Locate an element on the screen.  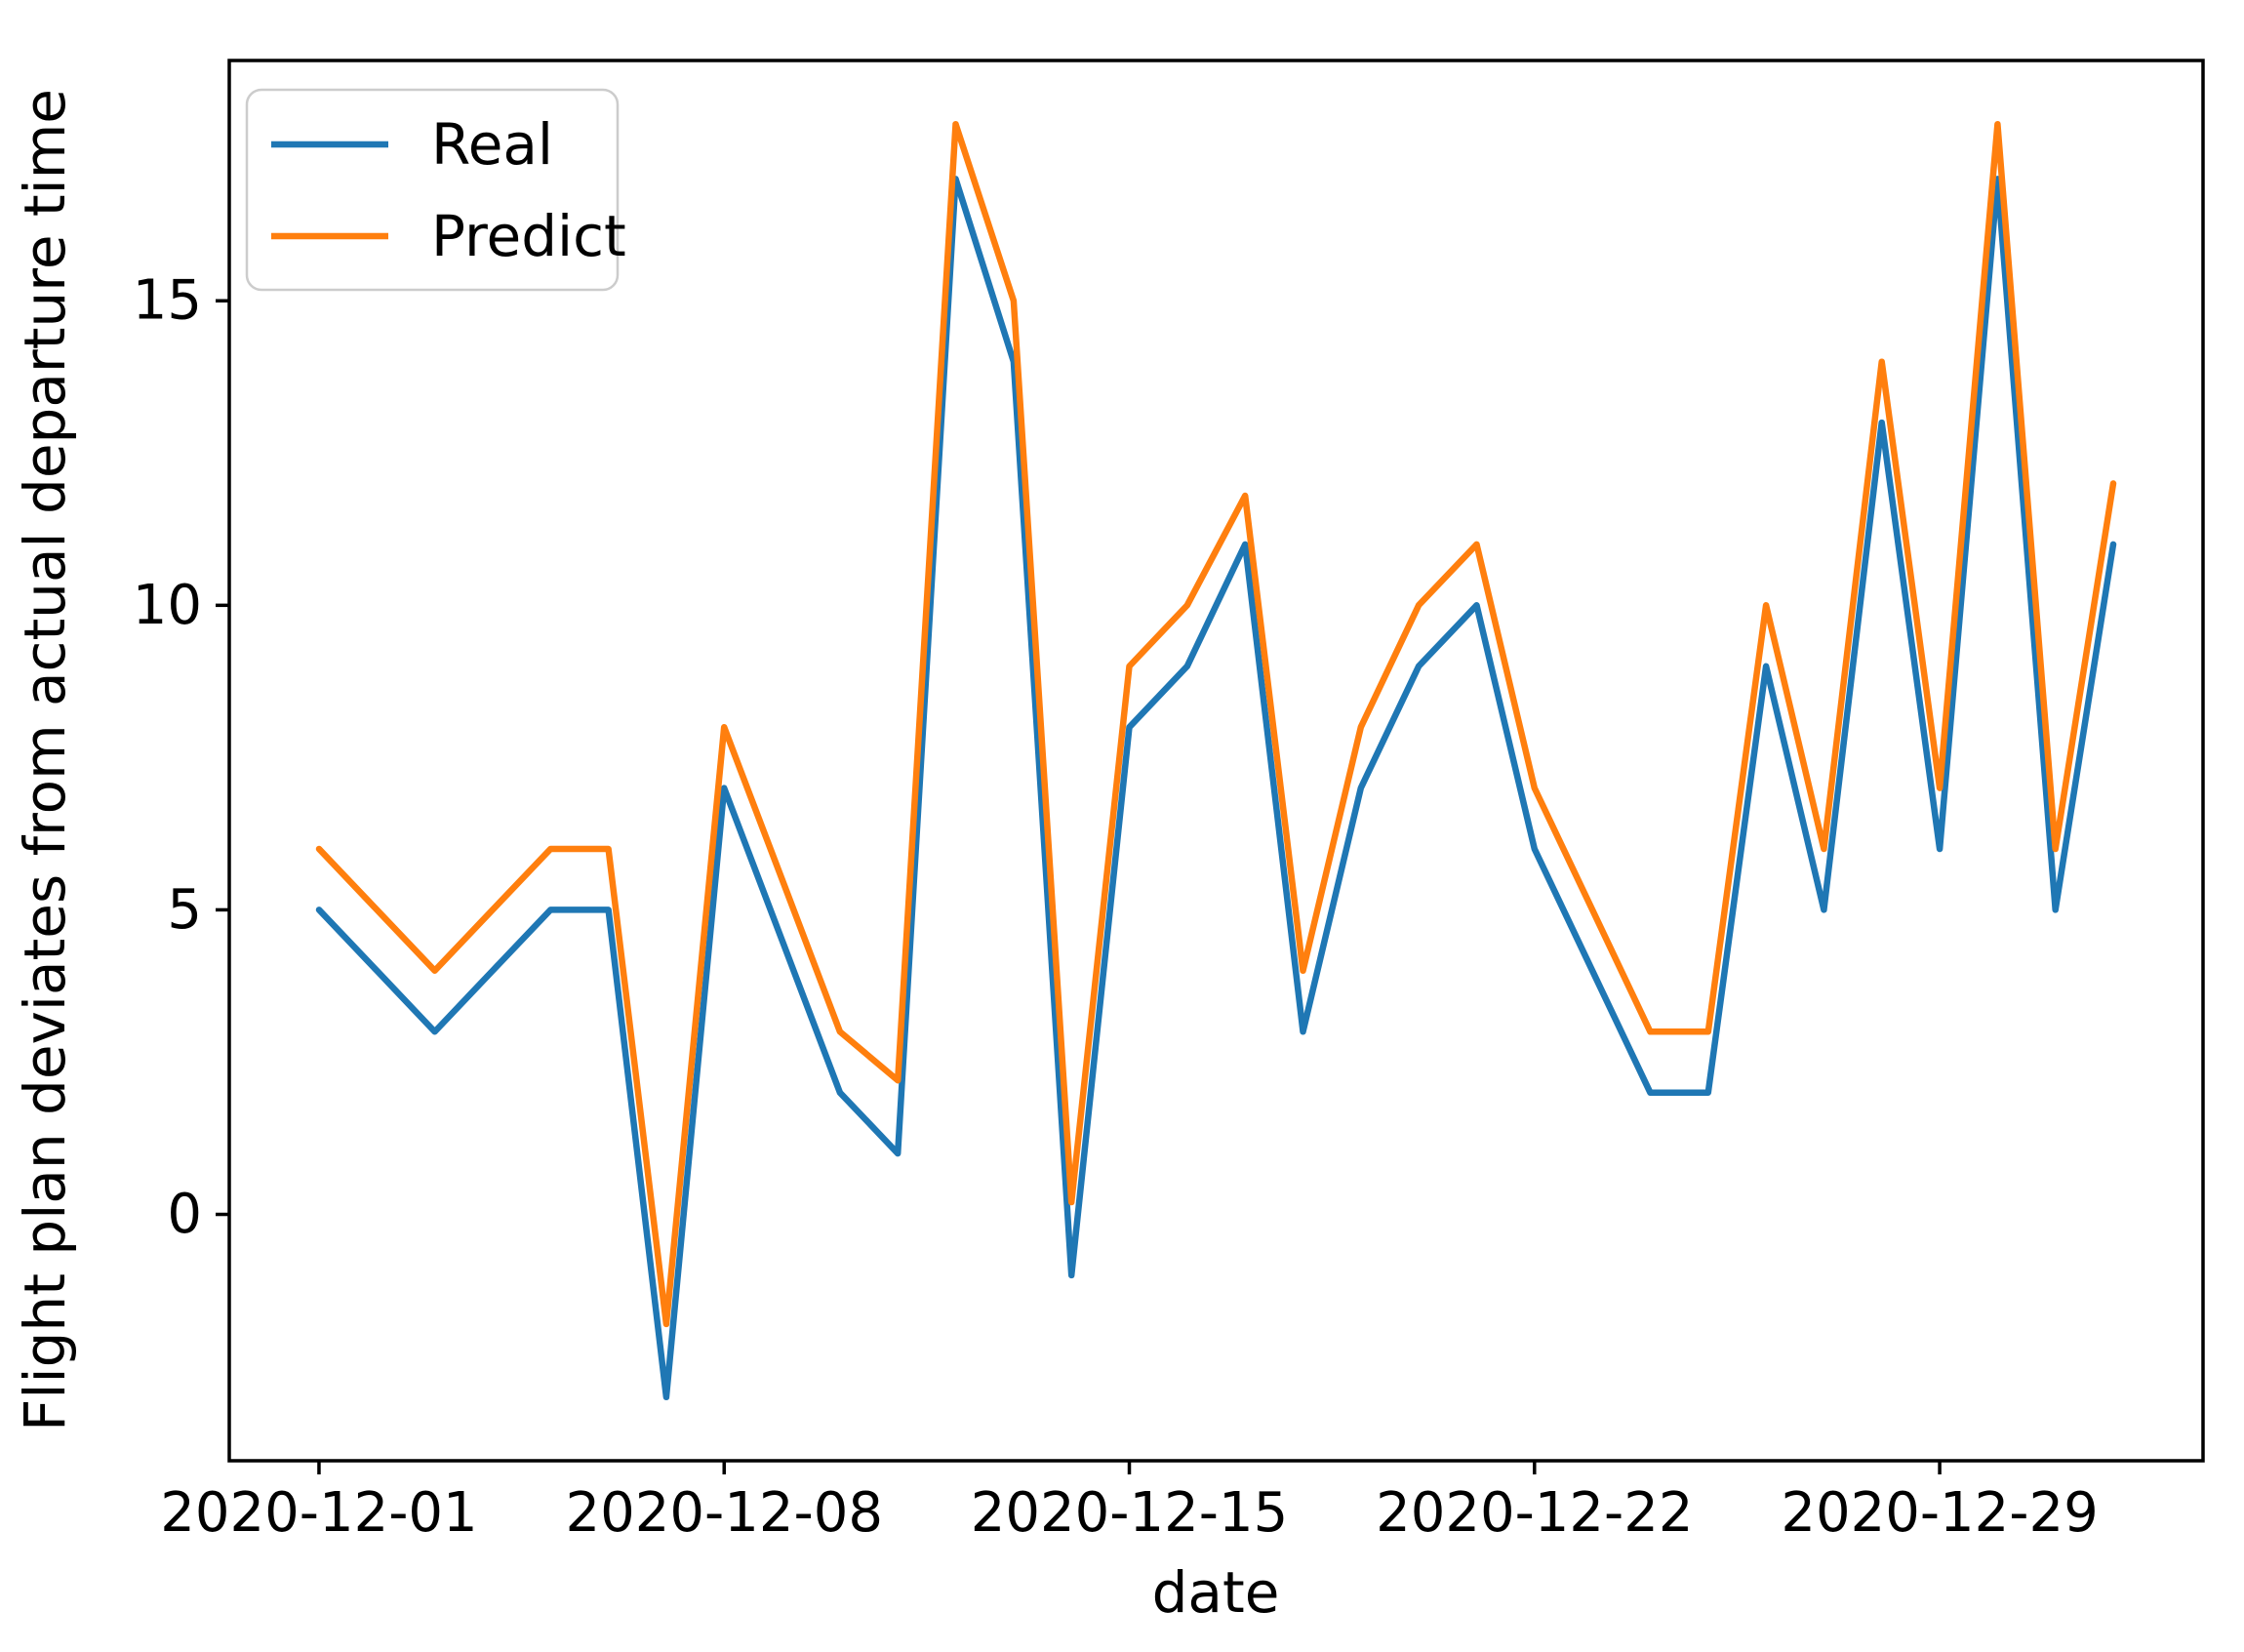
legend-predict-label: Predict is located at coordinates (528, 236).